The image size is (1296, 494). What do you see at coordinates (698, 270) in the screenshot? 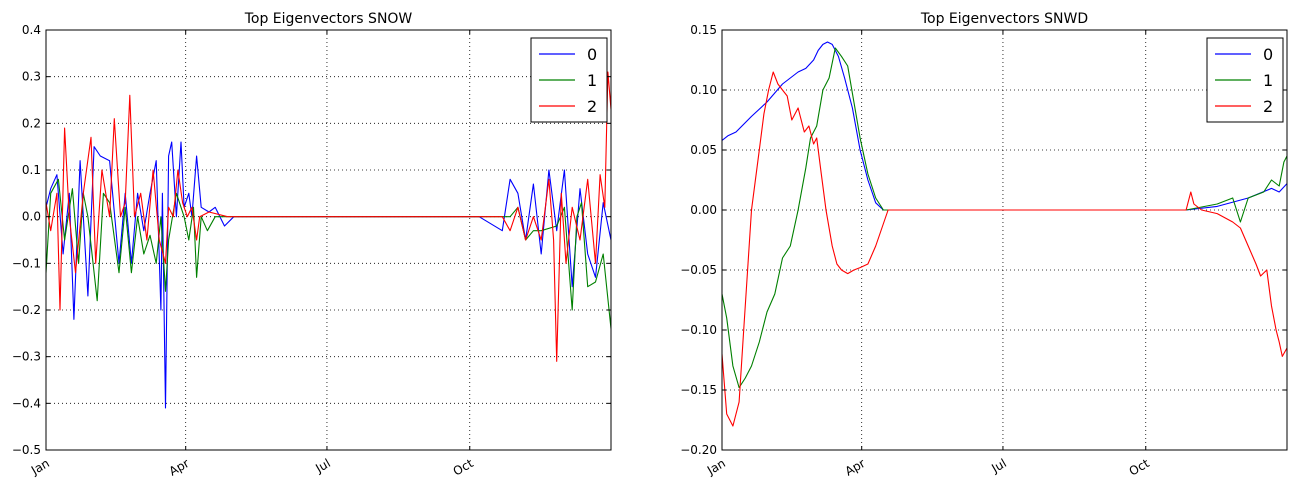
I see `y-tick-label: −0.05` at bounding box center [698, 270].